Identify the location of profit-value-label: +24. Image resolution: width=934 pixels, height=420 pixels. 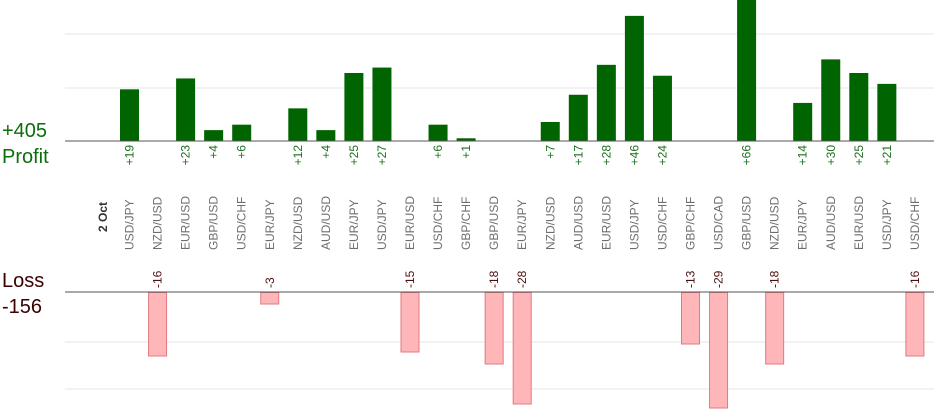
(662, 155).